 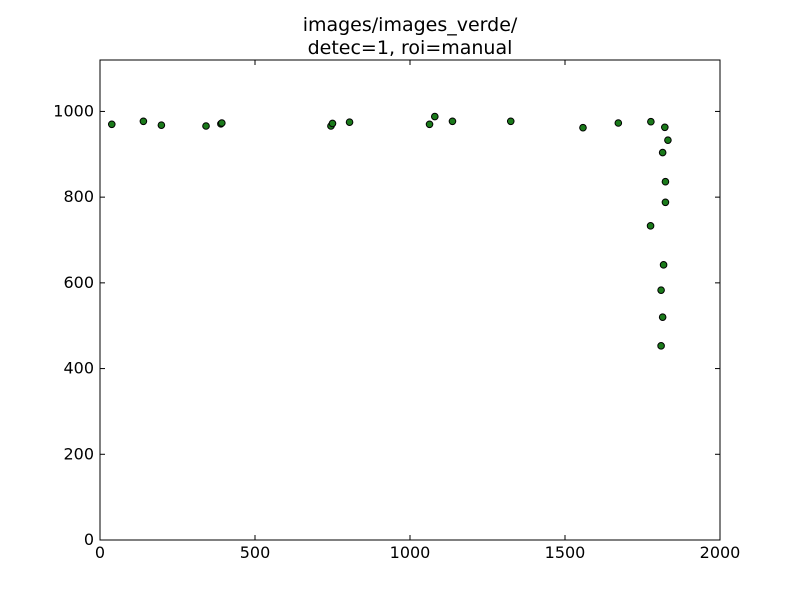 I want to click on x-tick-label: 1000, so click(x=410, y=552).